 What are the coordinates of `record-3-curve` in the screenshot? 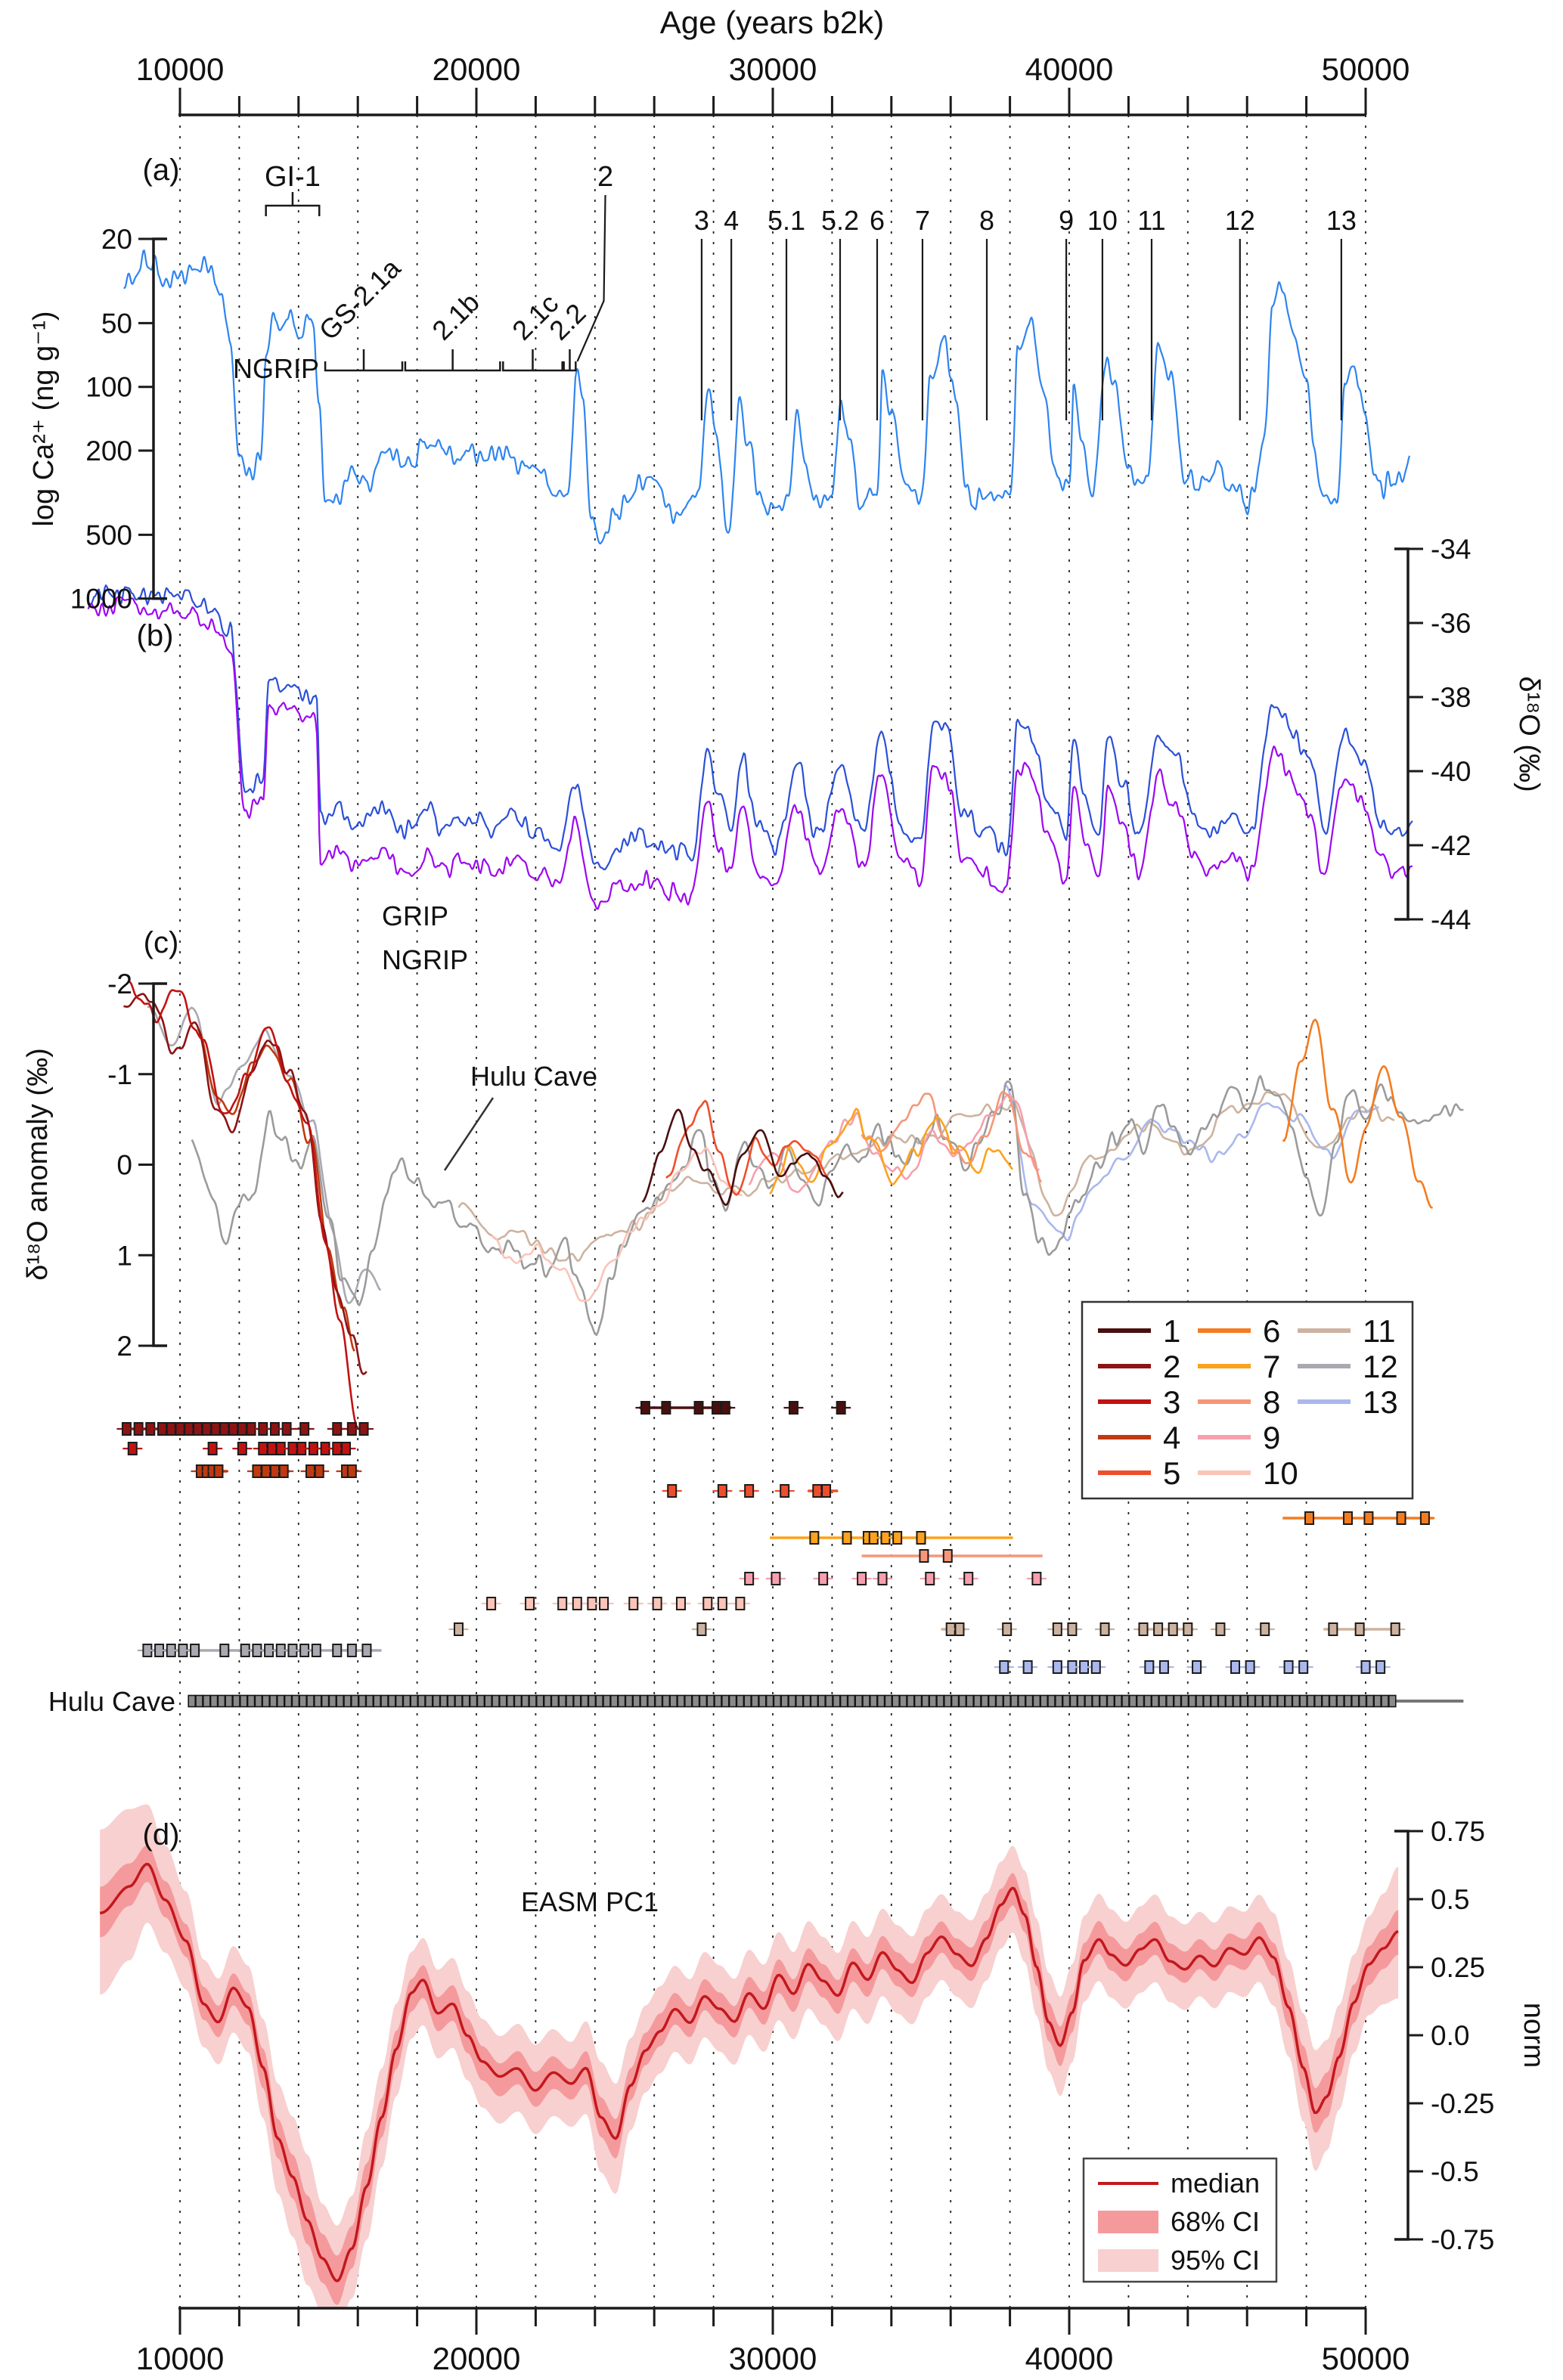 It's located at (244, 1205).